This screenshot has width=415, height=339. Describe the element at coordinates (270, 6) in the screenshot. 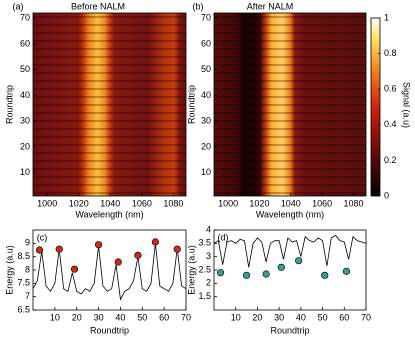

I see `panel-title: After NALM` at that location.